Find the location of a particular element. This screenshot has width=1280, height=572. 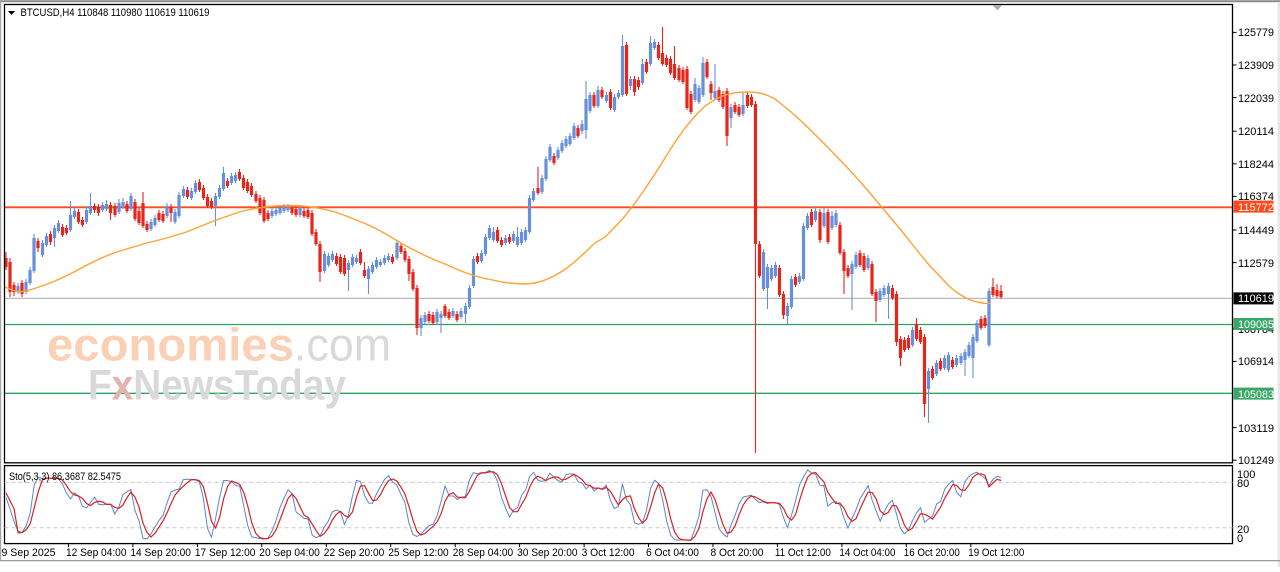

svg-text: 118244 is located at coordinates (1256, 165).